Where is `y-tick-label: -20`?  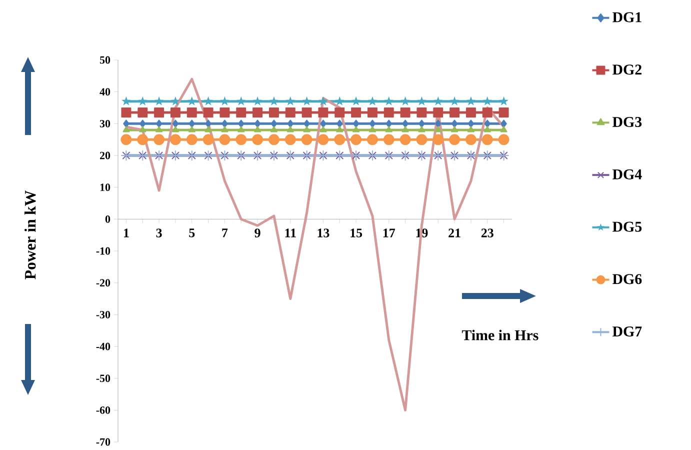 y-tick-label: -20 is located at coordinates (103, 283).